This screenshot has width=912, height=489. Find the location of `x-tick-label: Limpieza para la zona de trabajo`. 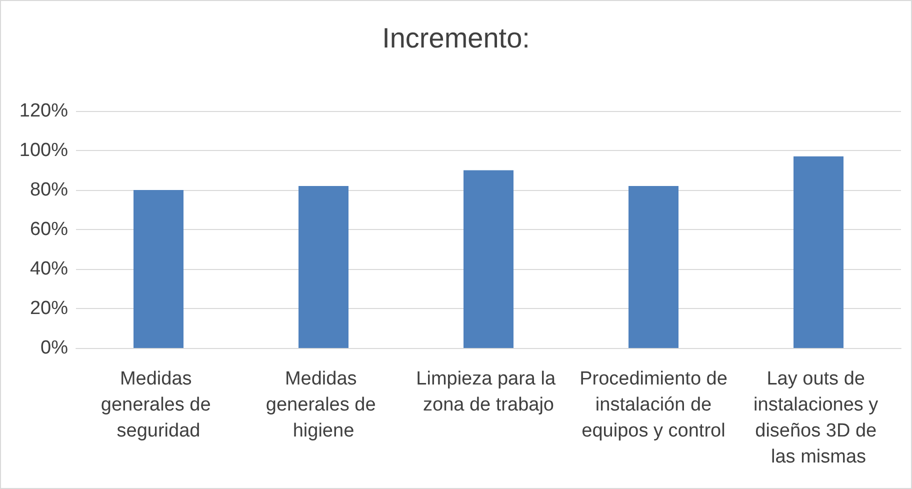

x-tick-label: Limpieza para la zona de trabajo is located at coordinates (488, 392).